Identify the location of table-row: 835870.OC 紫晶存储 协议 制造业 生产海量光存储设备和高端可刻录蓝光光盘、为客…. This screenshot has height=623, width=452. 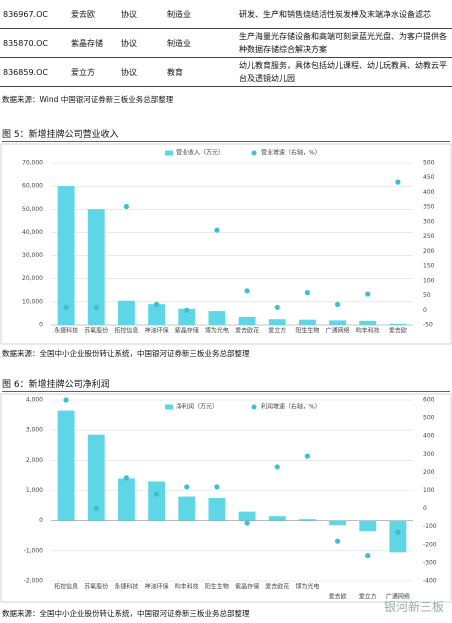
(226, 43).